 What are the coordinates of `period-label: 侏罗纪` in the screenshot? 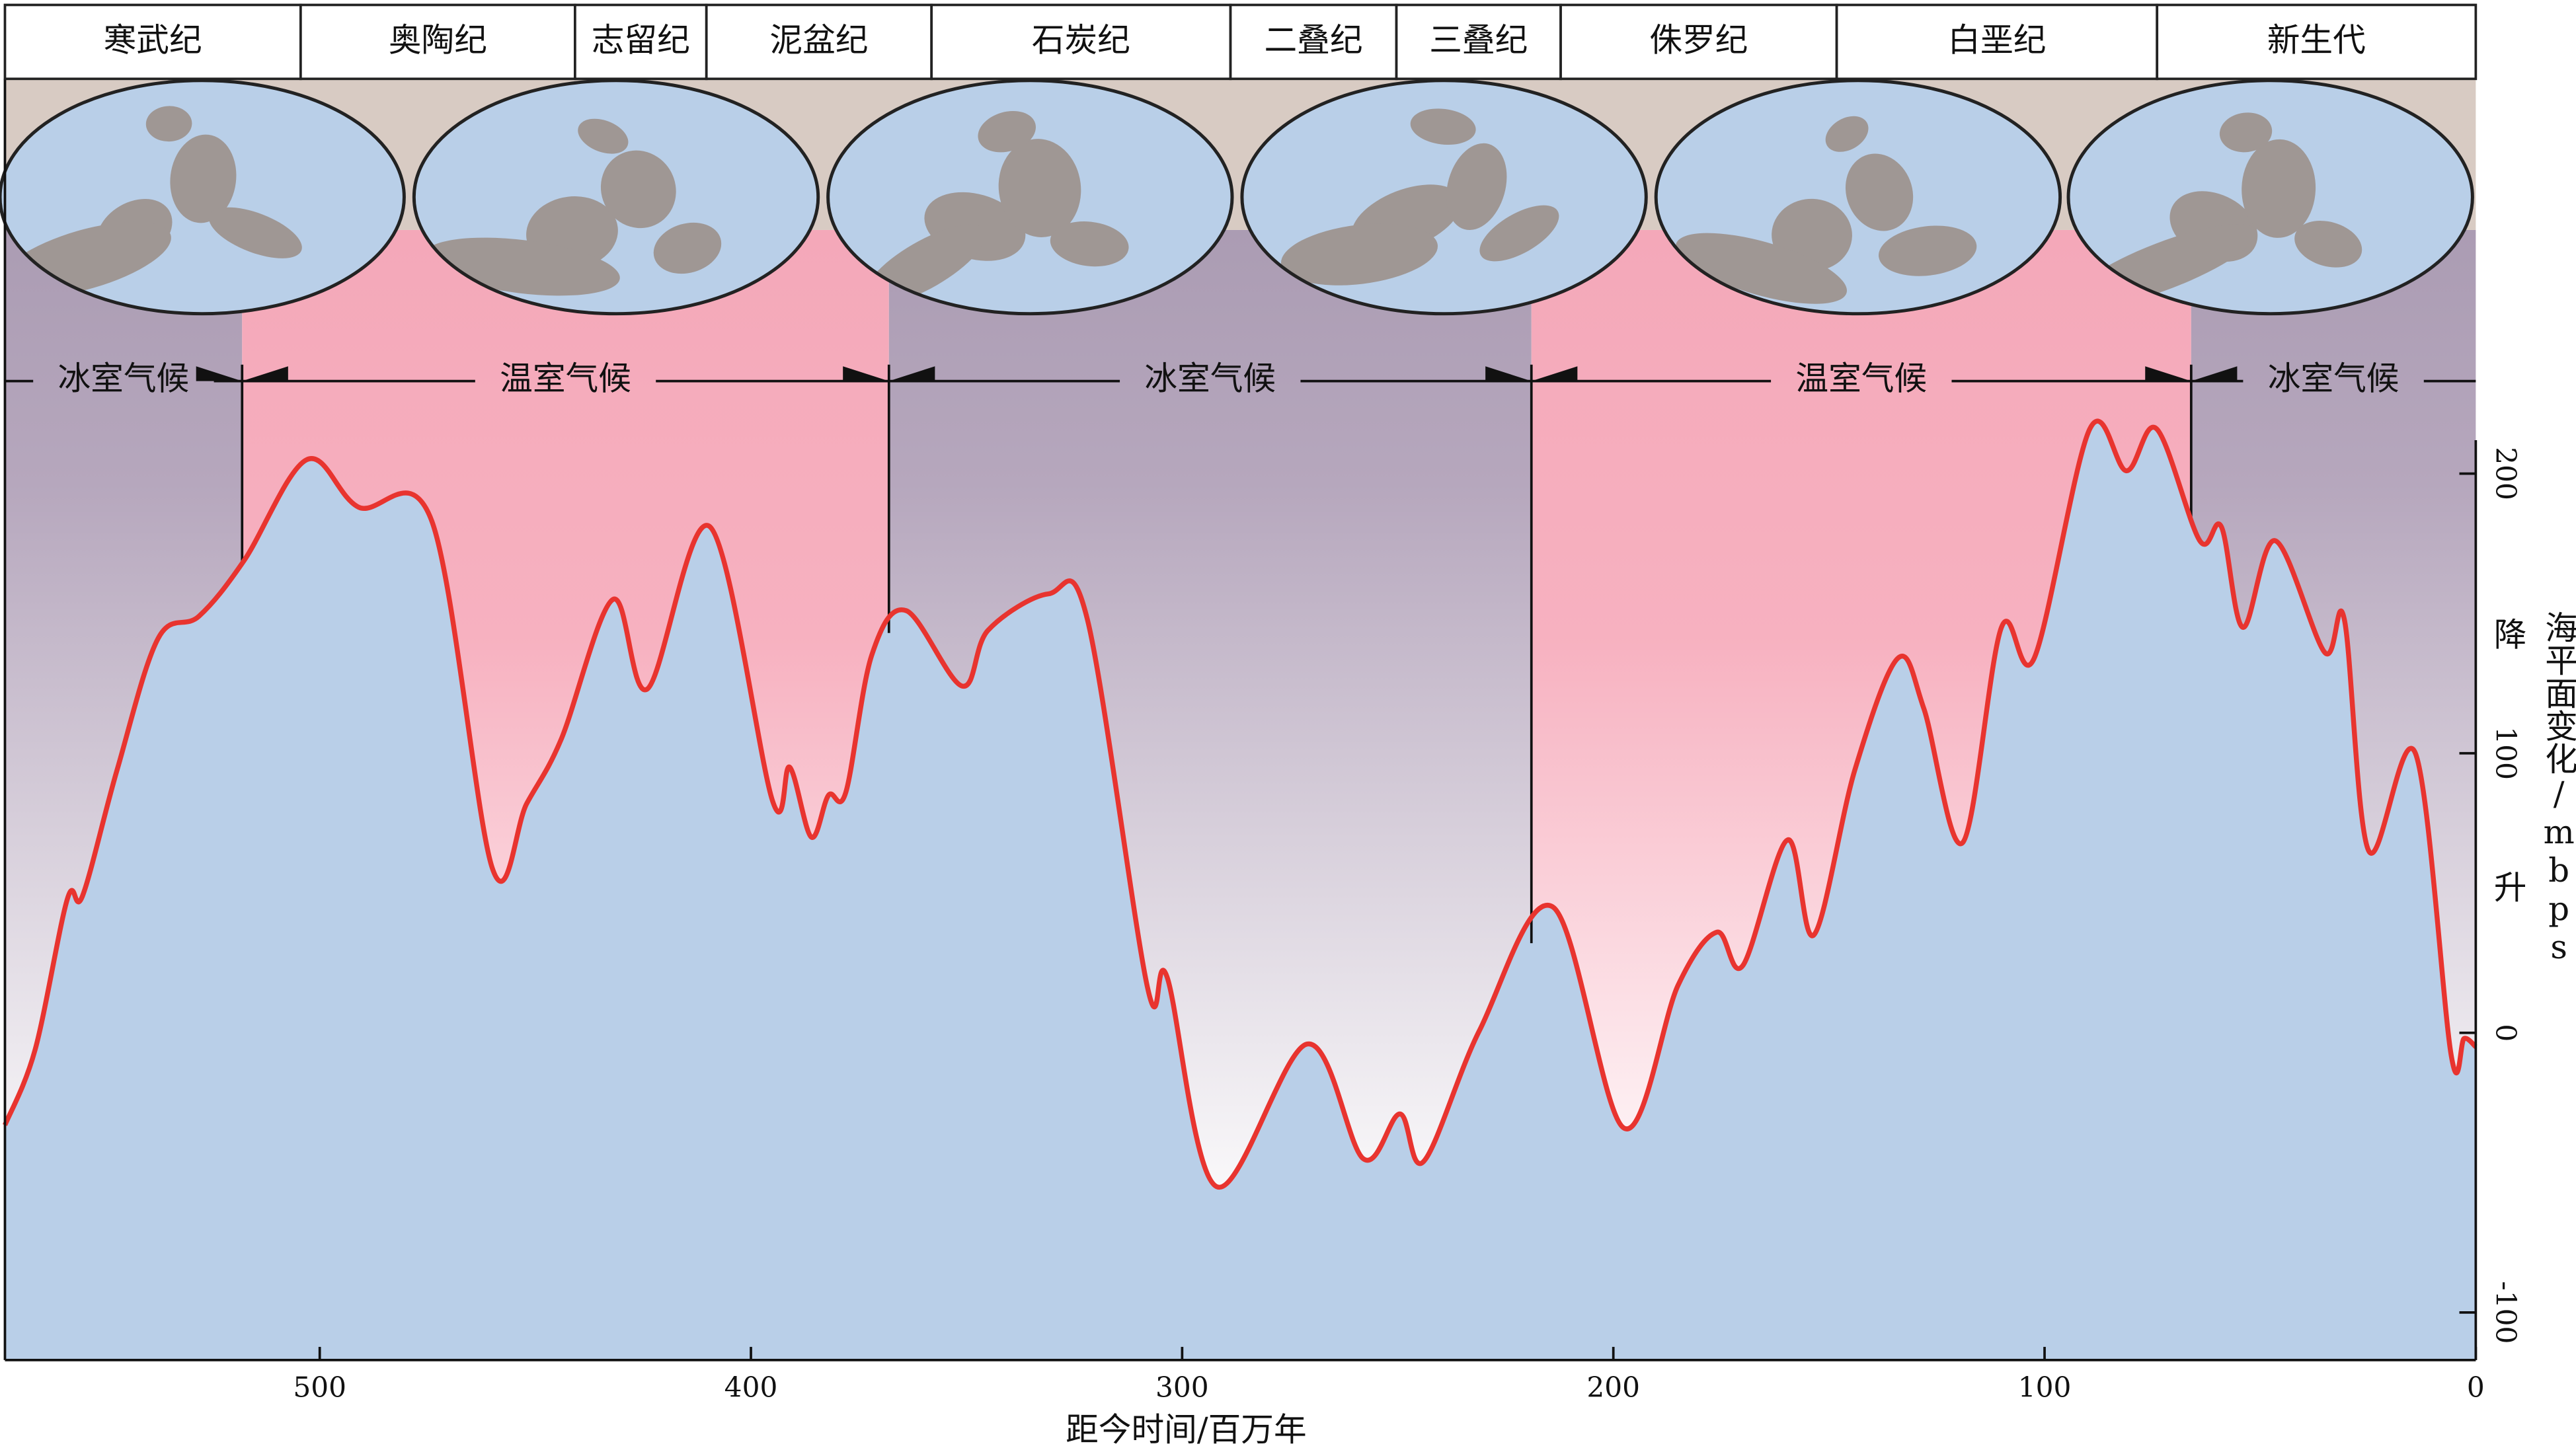 It's located at (1698, 40).